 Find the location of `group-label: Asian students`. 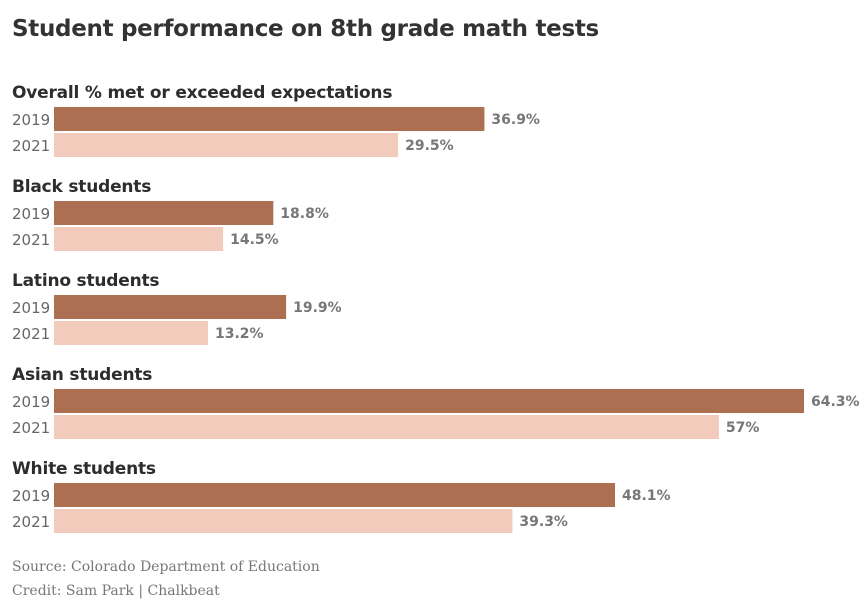

group-label: Asian students is located at coordinates (82, 375).